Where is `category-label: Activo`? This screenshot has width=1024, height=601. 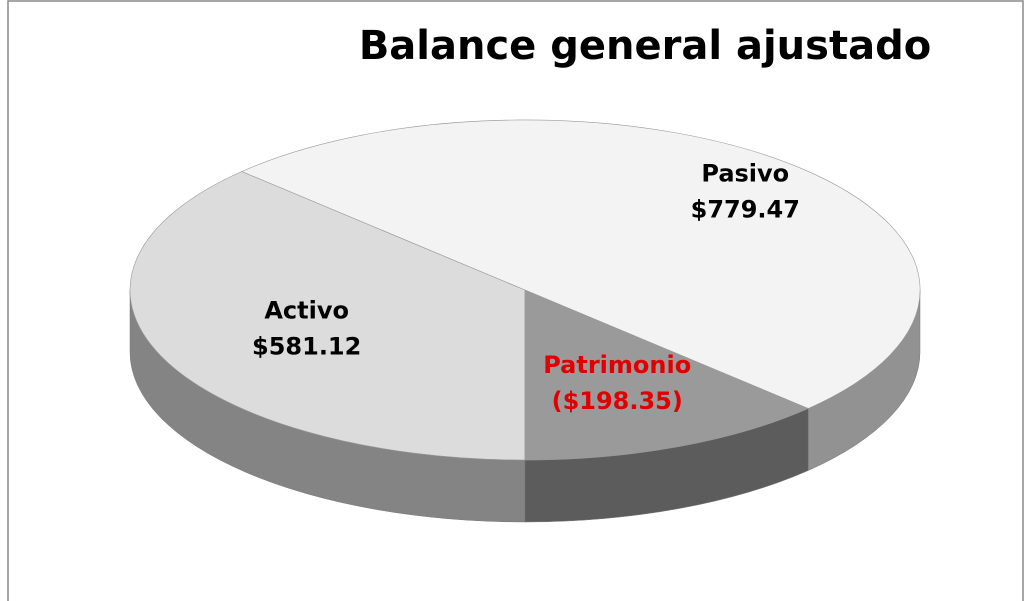
category-label: Activo is located at coordinates (306, 311).